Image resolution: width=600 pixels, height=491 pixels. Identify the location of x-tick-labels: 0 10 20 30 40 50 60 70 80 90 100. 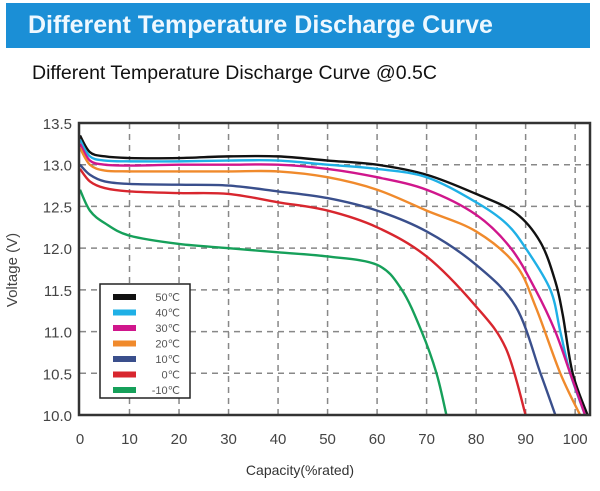
(332, 439).